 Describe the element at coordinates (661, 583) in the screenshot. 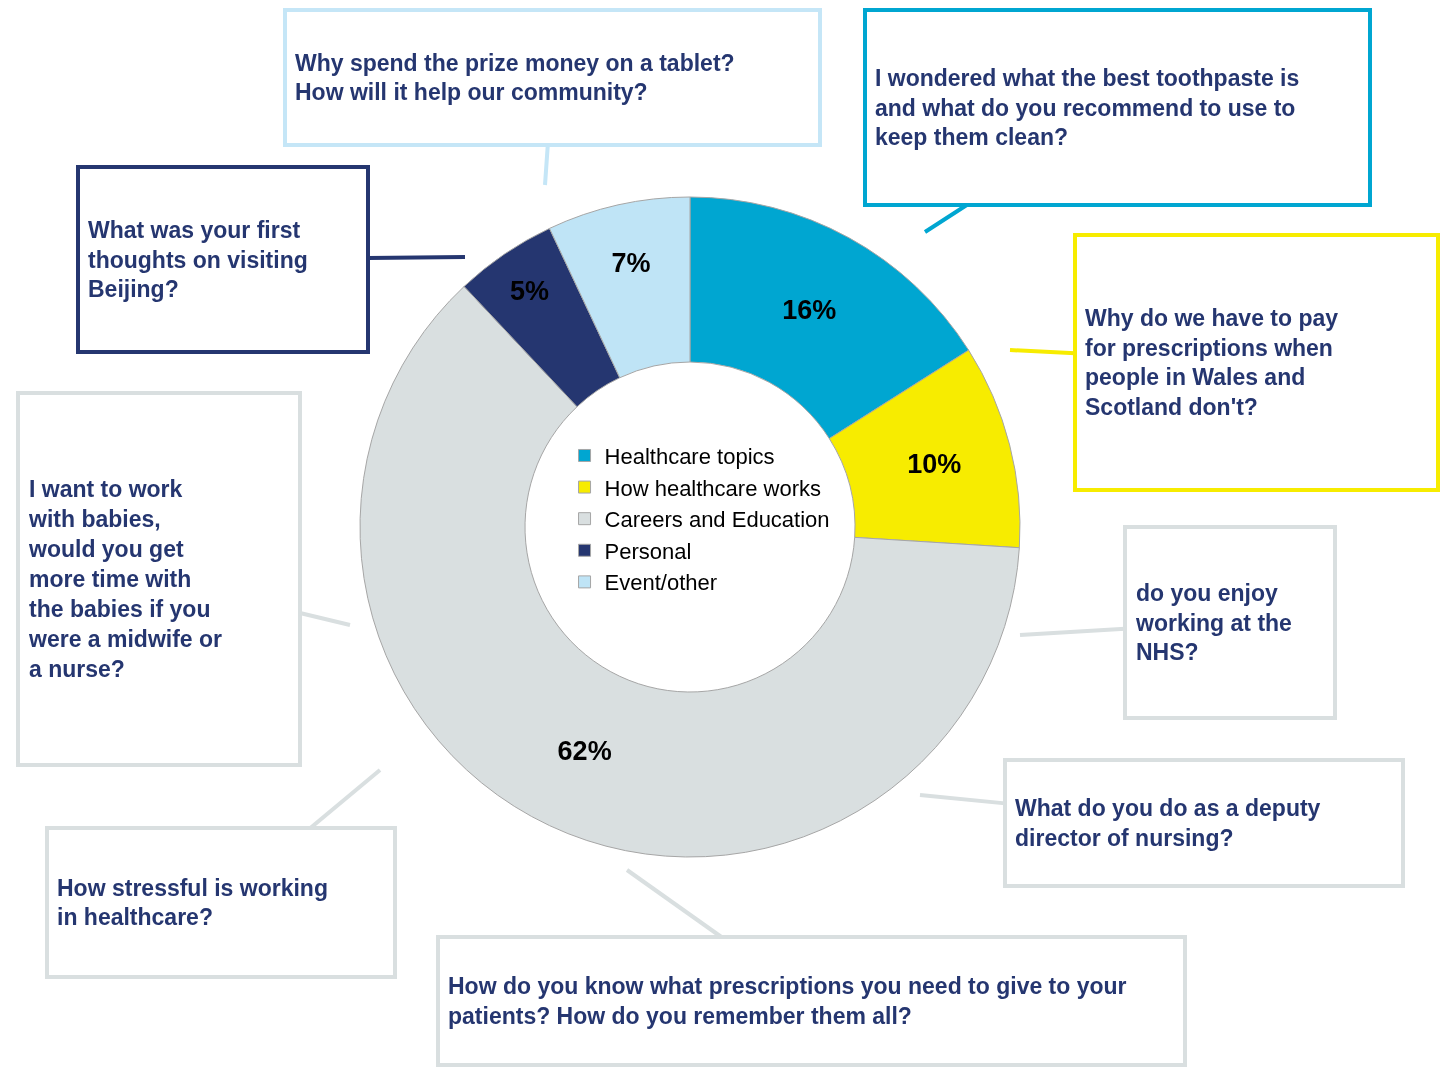

I see `legend-label: Event/other` at that location.